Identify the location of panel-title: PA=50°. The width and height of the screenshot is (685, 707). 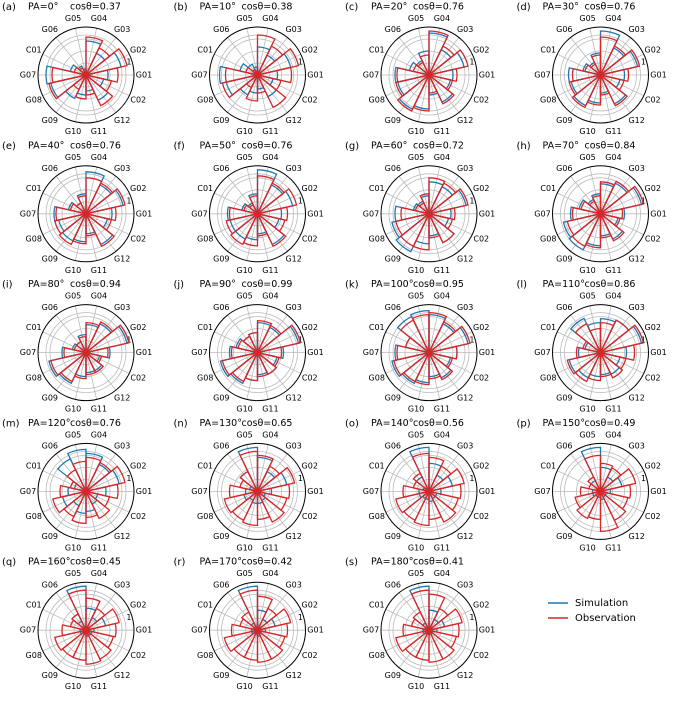
(218, 145).